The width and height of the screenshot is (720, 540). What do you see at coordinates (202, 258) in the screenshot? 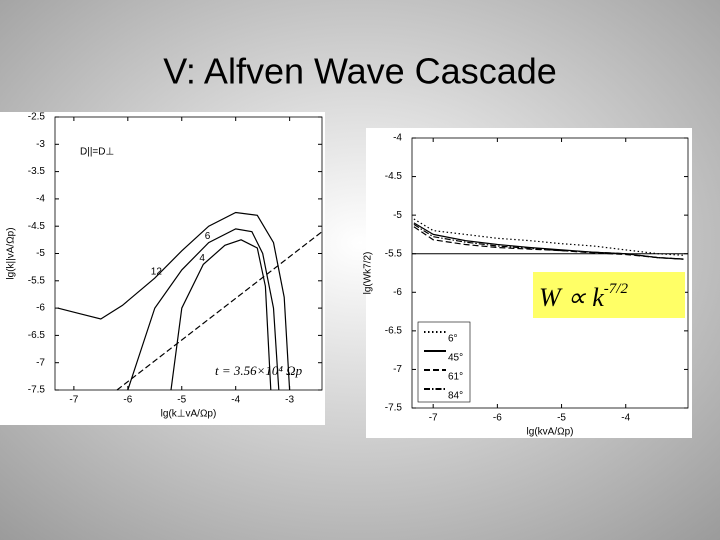
I see `contour-label: 4` at bounding box center [202, 258].